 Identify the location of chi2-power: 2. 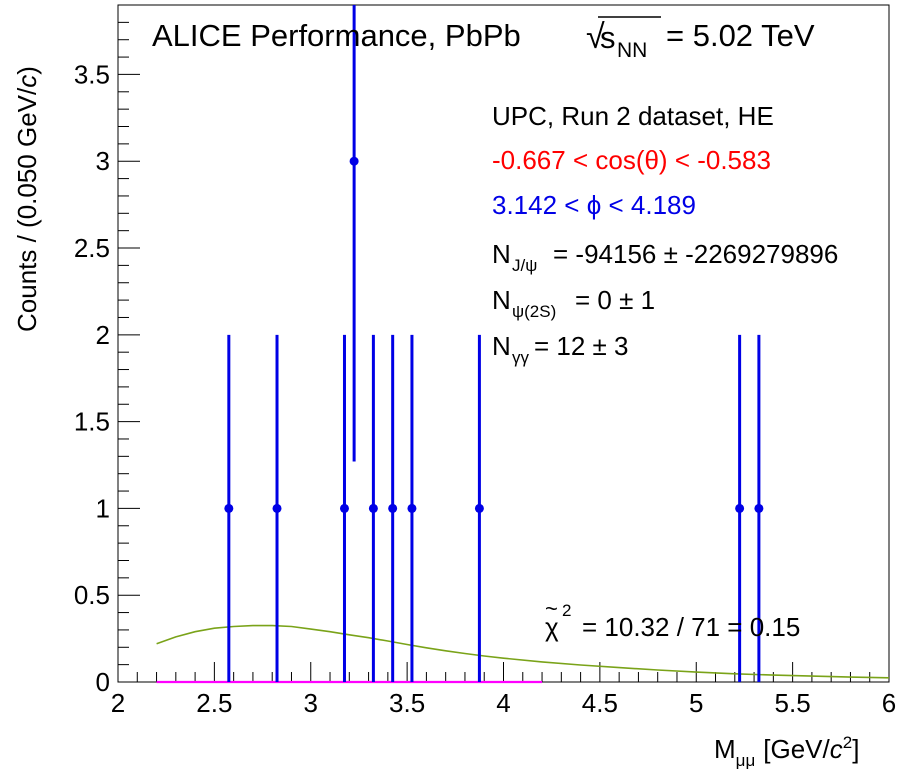
(566, 610).